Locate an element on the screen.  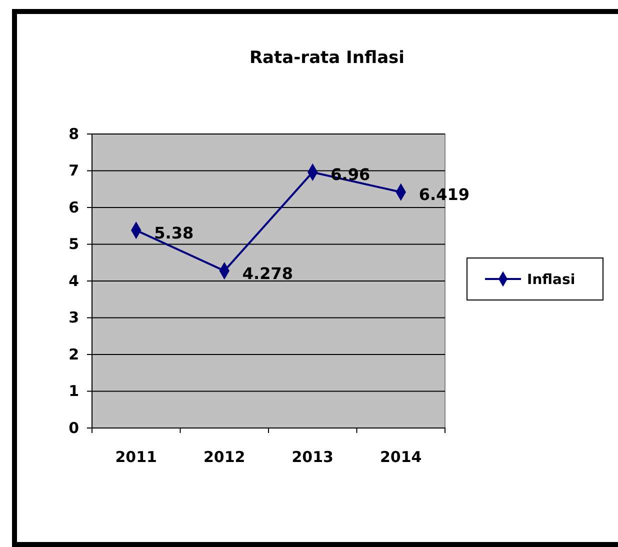
x-tick-label: 2011 is located at coordinates (136, 457).